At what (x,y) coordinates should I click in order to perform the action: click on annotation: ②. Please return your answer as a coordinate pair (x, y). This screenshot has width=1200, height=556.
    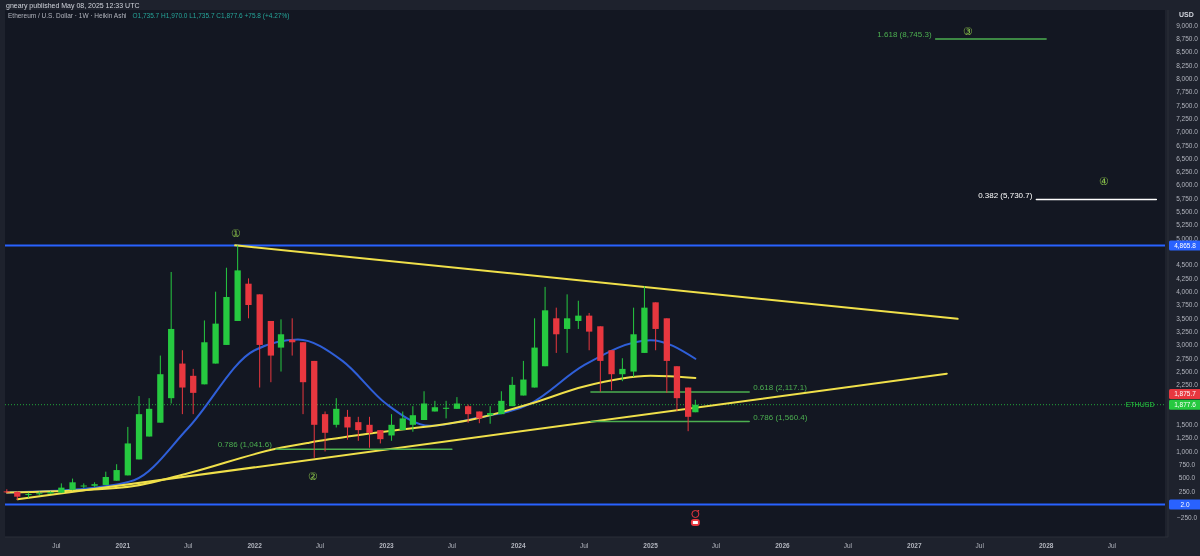
    Looking at the image, I should click on (313, 475).